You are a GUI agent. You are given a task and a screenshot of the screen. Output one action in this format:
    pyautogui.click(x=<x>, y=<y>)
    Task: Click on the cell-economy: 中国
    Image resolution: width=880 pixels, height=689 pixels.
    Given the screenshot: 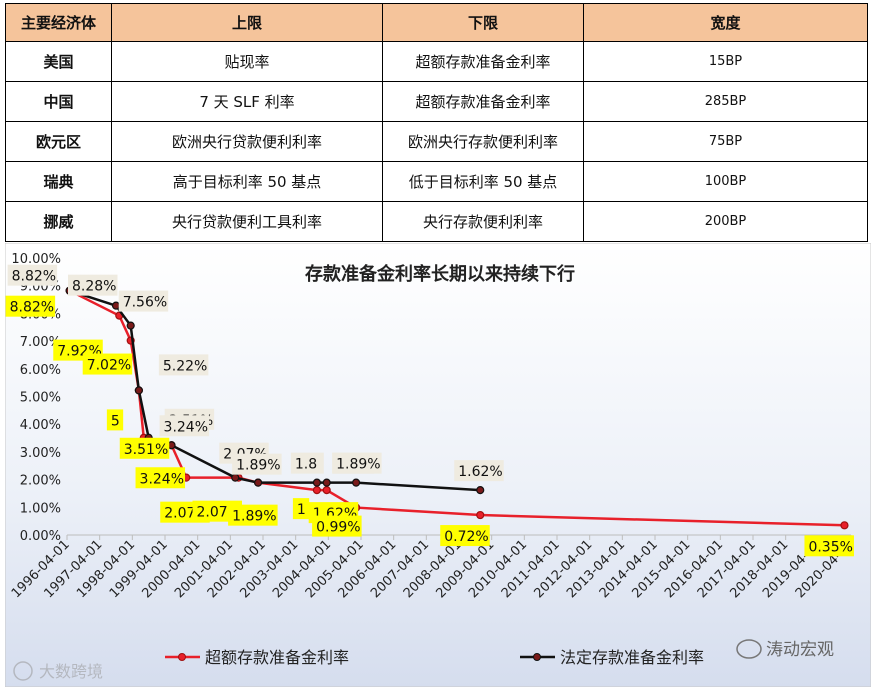 What is the action you would take?
    pyautogui.click(x=58, y=101)
    